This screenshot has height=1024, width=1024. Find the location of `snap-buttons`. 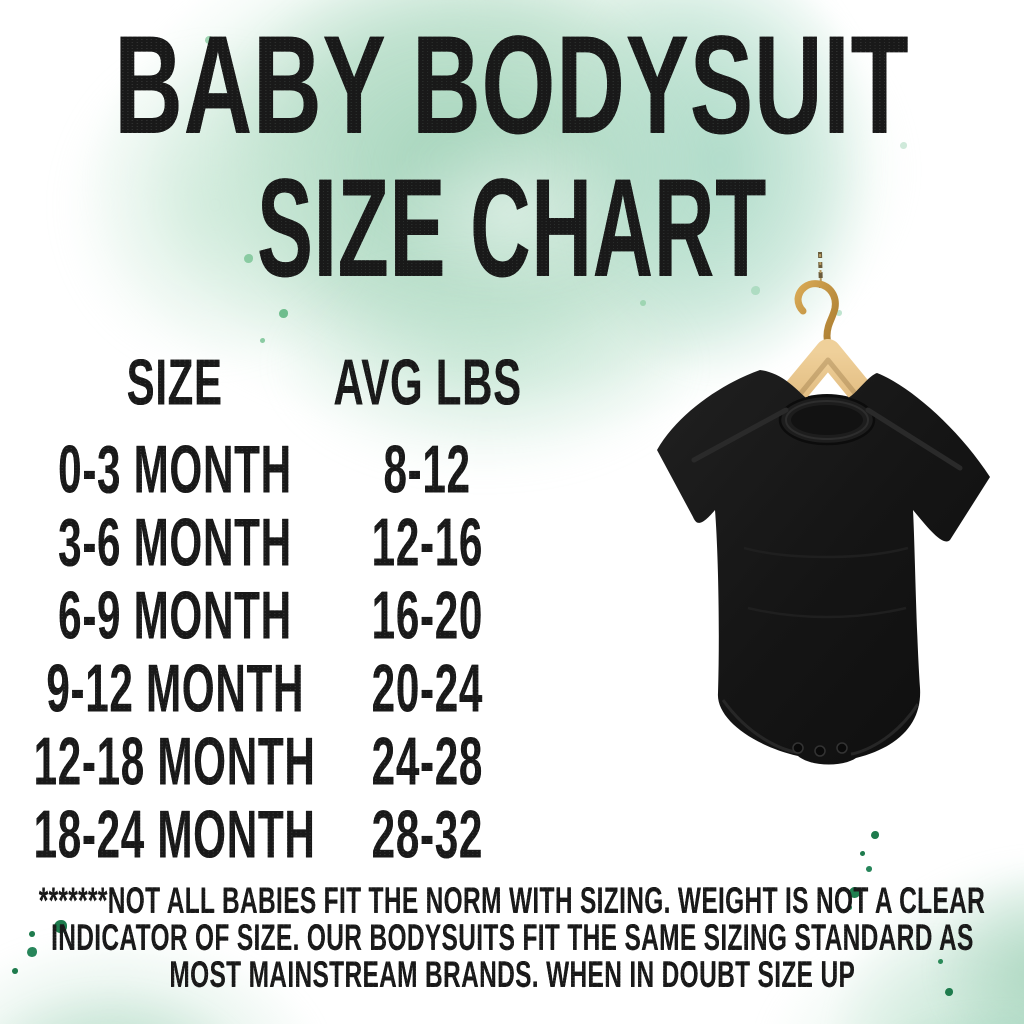

snap-buttons is located at coordinates (820, 749).